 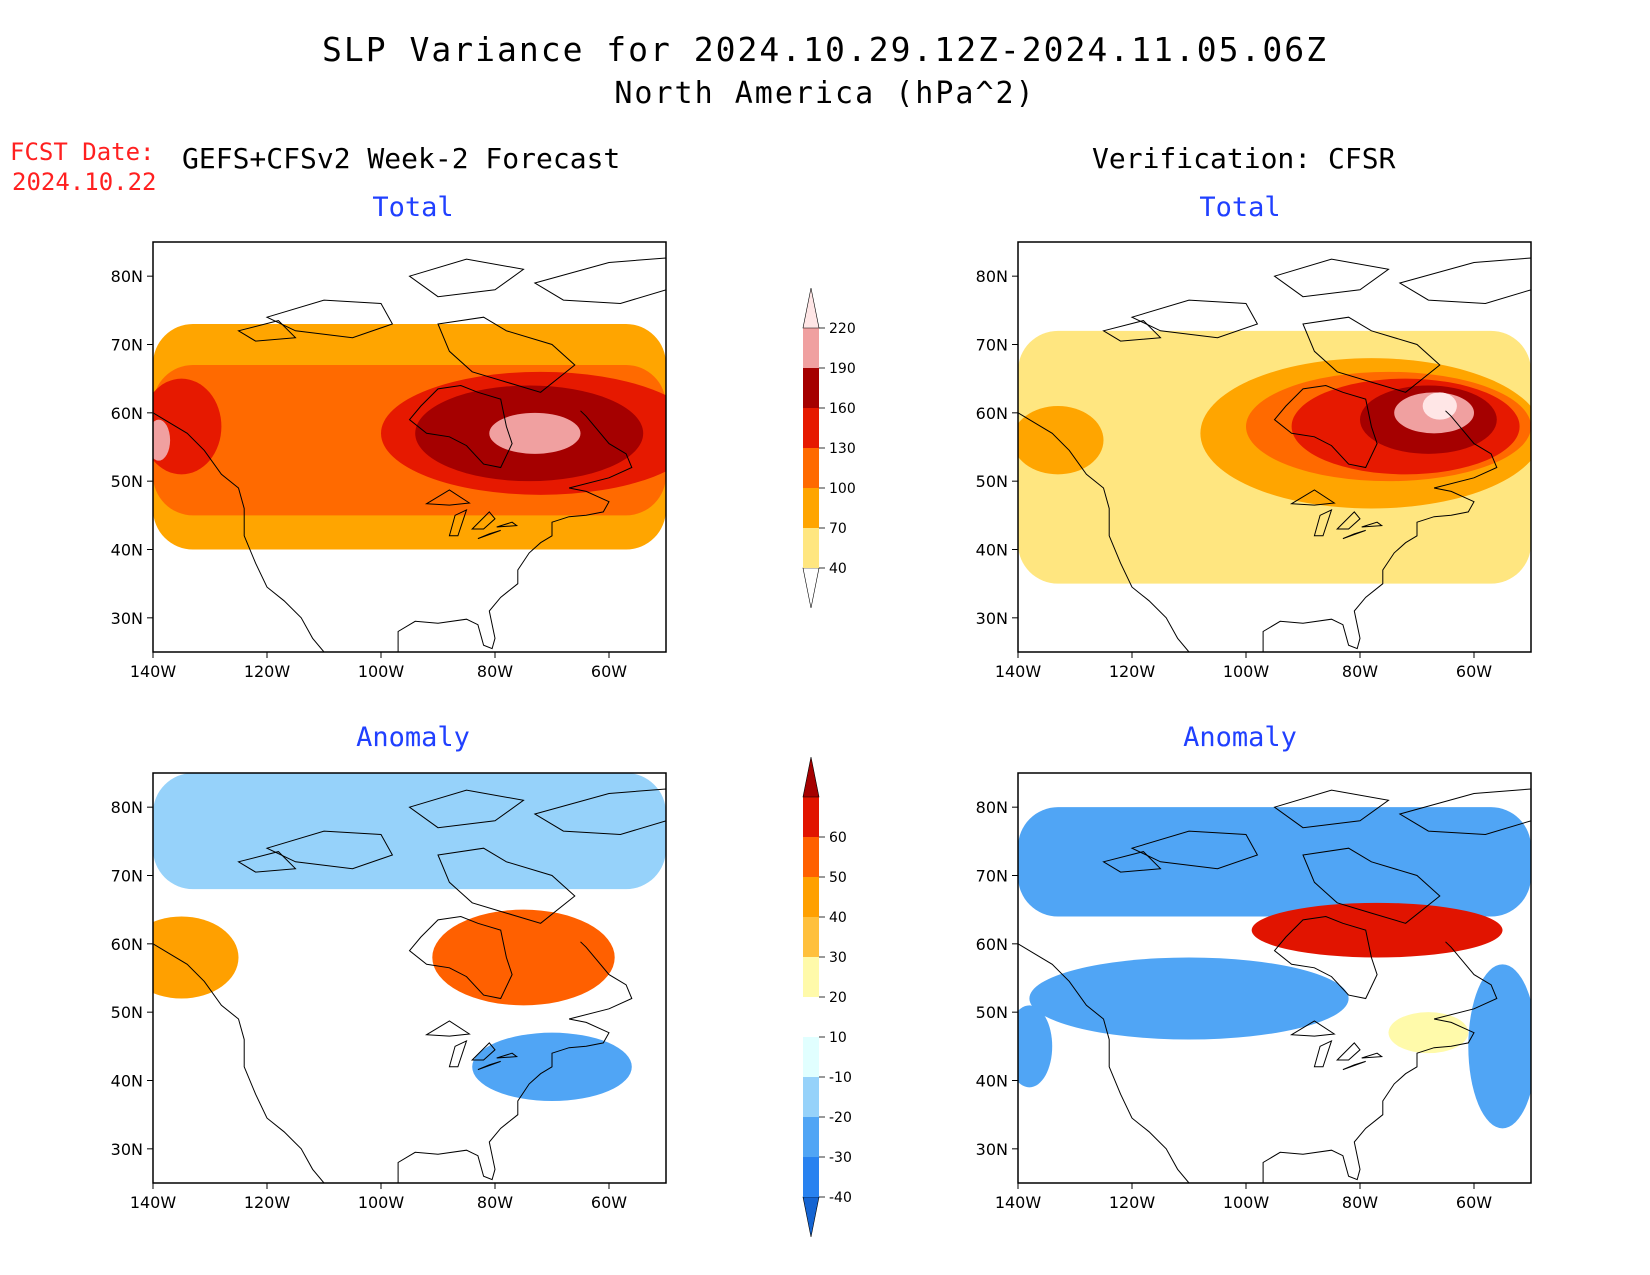 I want to click on panel-title-forecast-anomaly: Anomaly, so click(x=413, y=737).